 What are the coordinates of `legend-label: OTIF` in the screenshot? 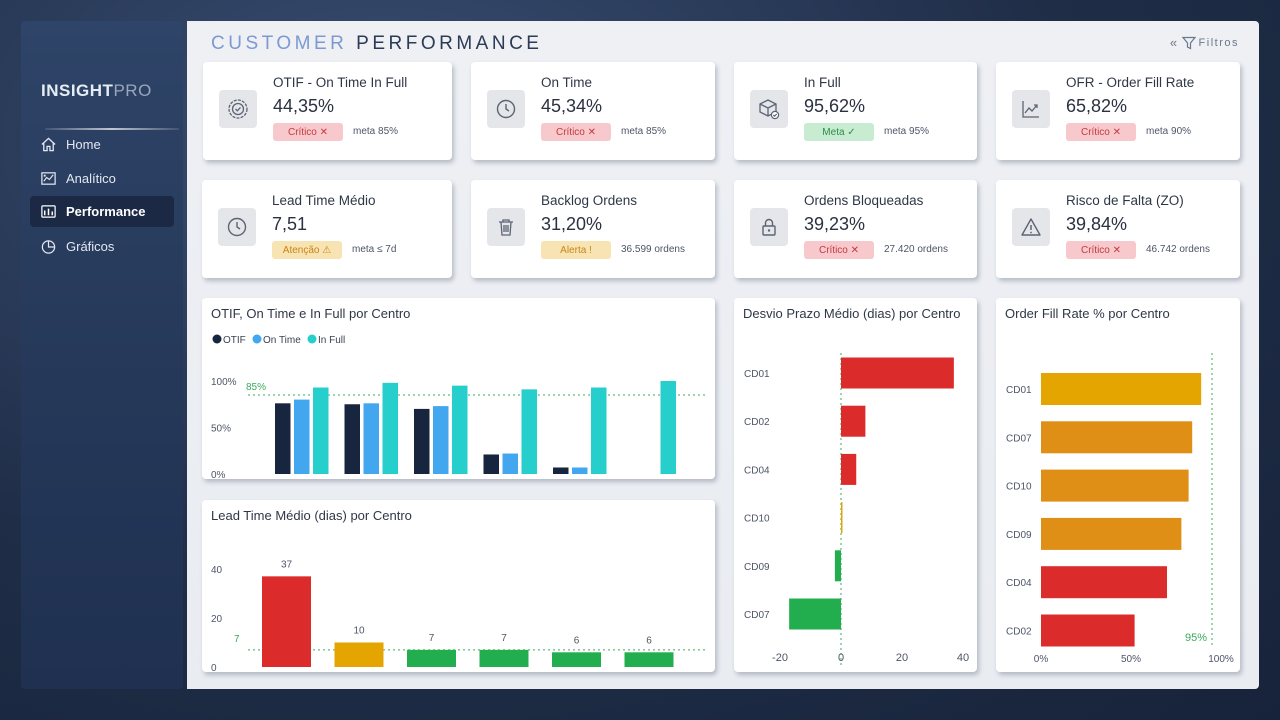 It's located at (234, 340).